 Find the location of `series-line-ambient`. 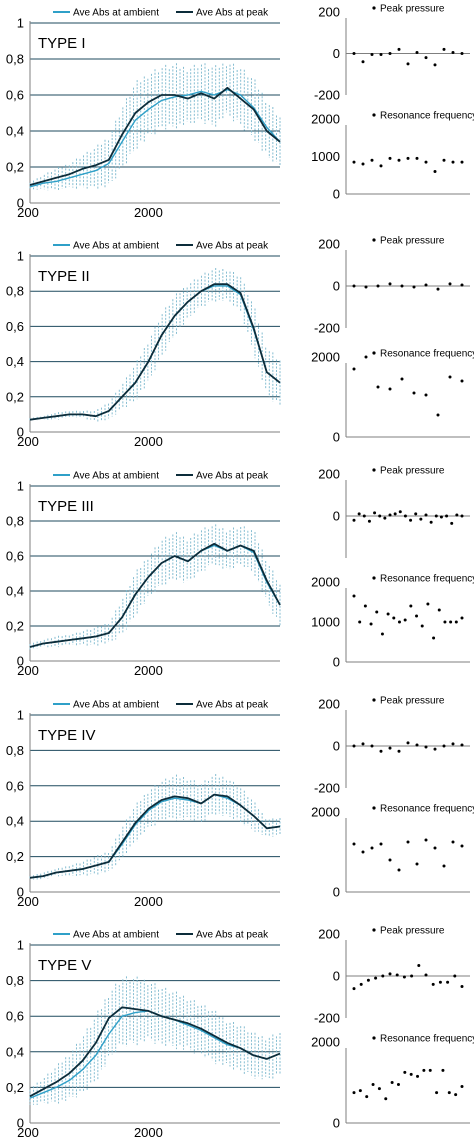

series-line-ambient is located at coordinates (155, 138).